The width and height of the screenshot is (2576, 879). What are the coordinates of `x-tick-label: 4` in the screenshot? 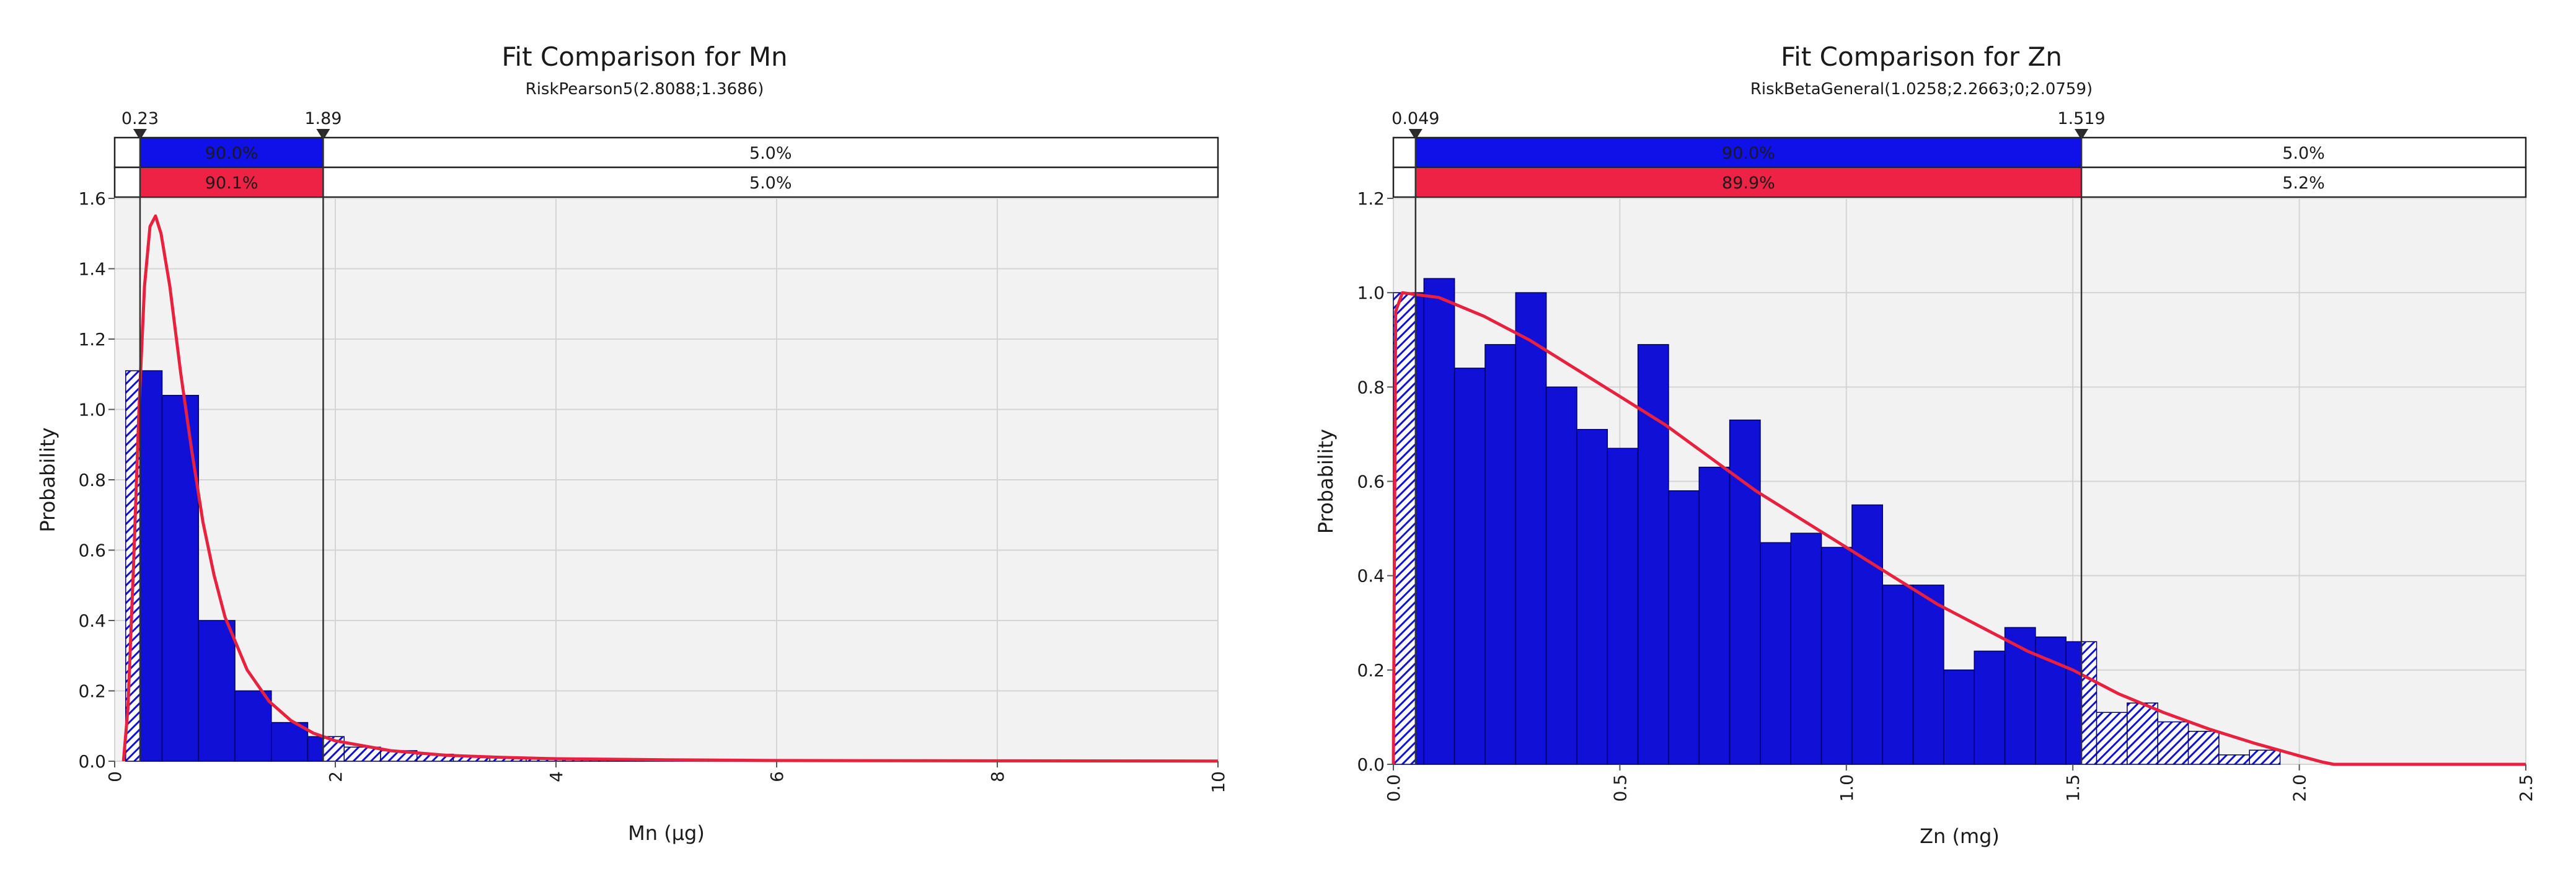 It's located at (556, 777).